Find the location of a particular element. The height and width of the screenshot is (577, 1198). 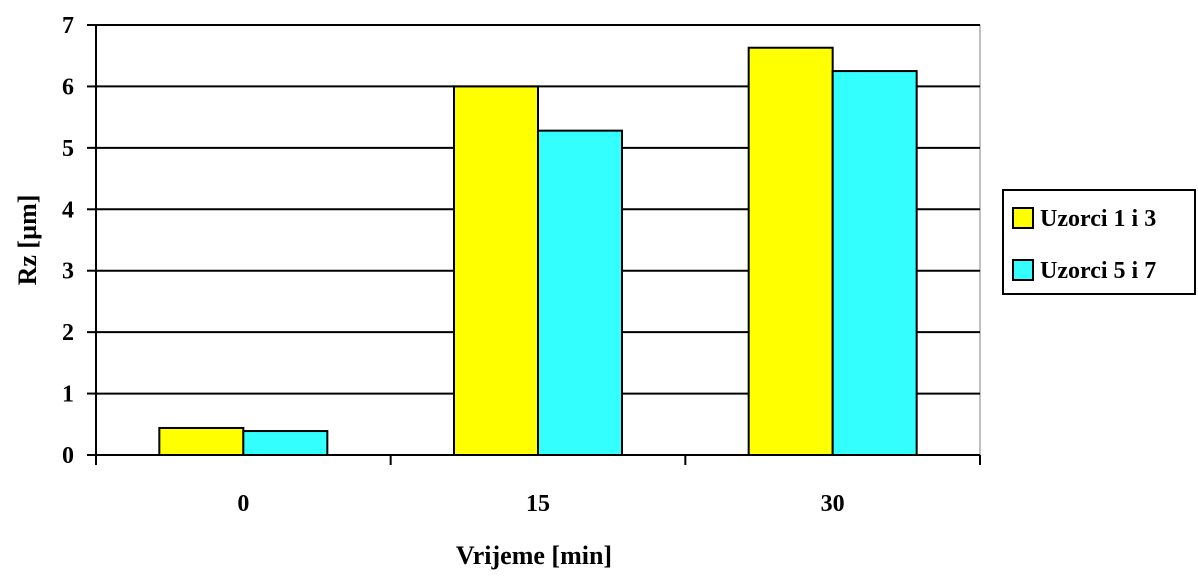

legend-box is located at coordinates (1099, 242).